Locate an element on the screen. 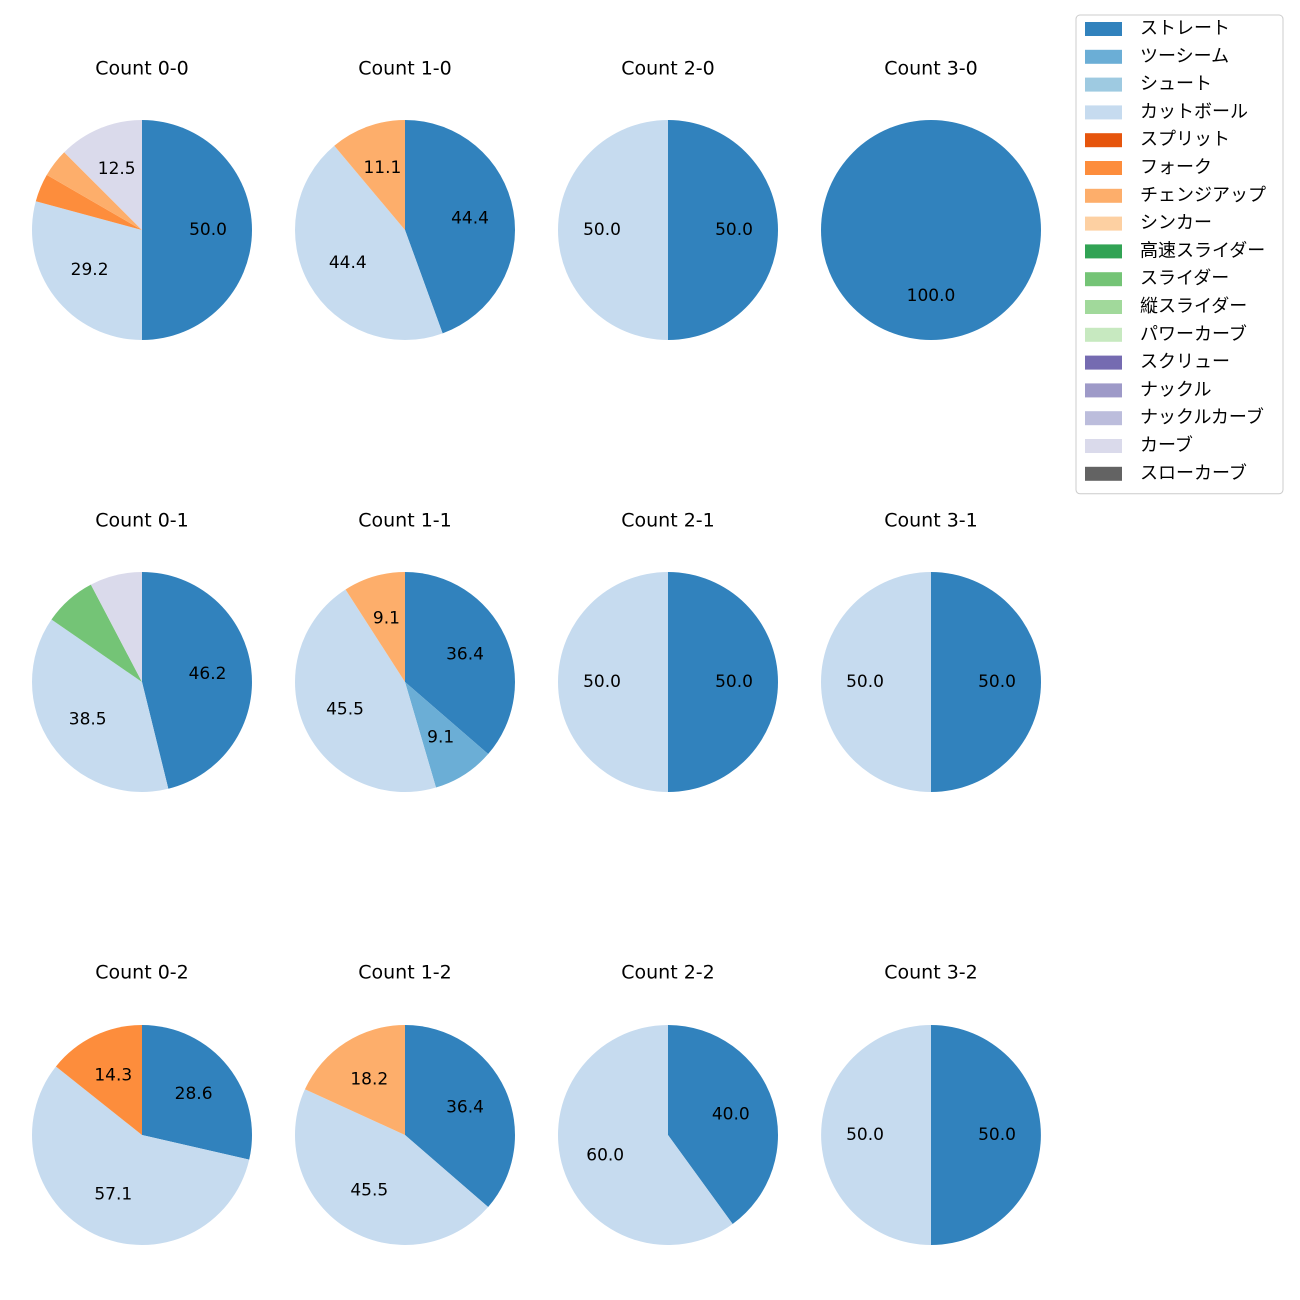 Image resolution: width=1300 pixels, height=1300 pixels. pie-title: Count 1-0 is located at coordinates (405, 69).